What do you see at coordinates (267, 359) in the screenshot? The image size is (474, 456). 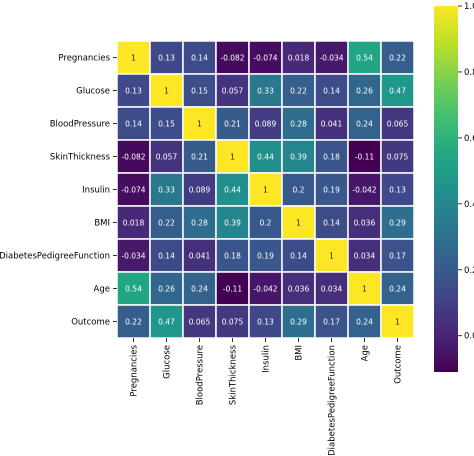 I see `x-tick-label: Insulin` at bounding box center [267, 359].